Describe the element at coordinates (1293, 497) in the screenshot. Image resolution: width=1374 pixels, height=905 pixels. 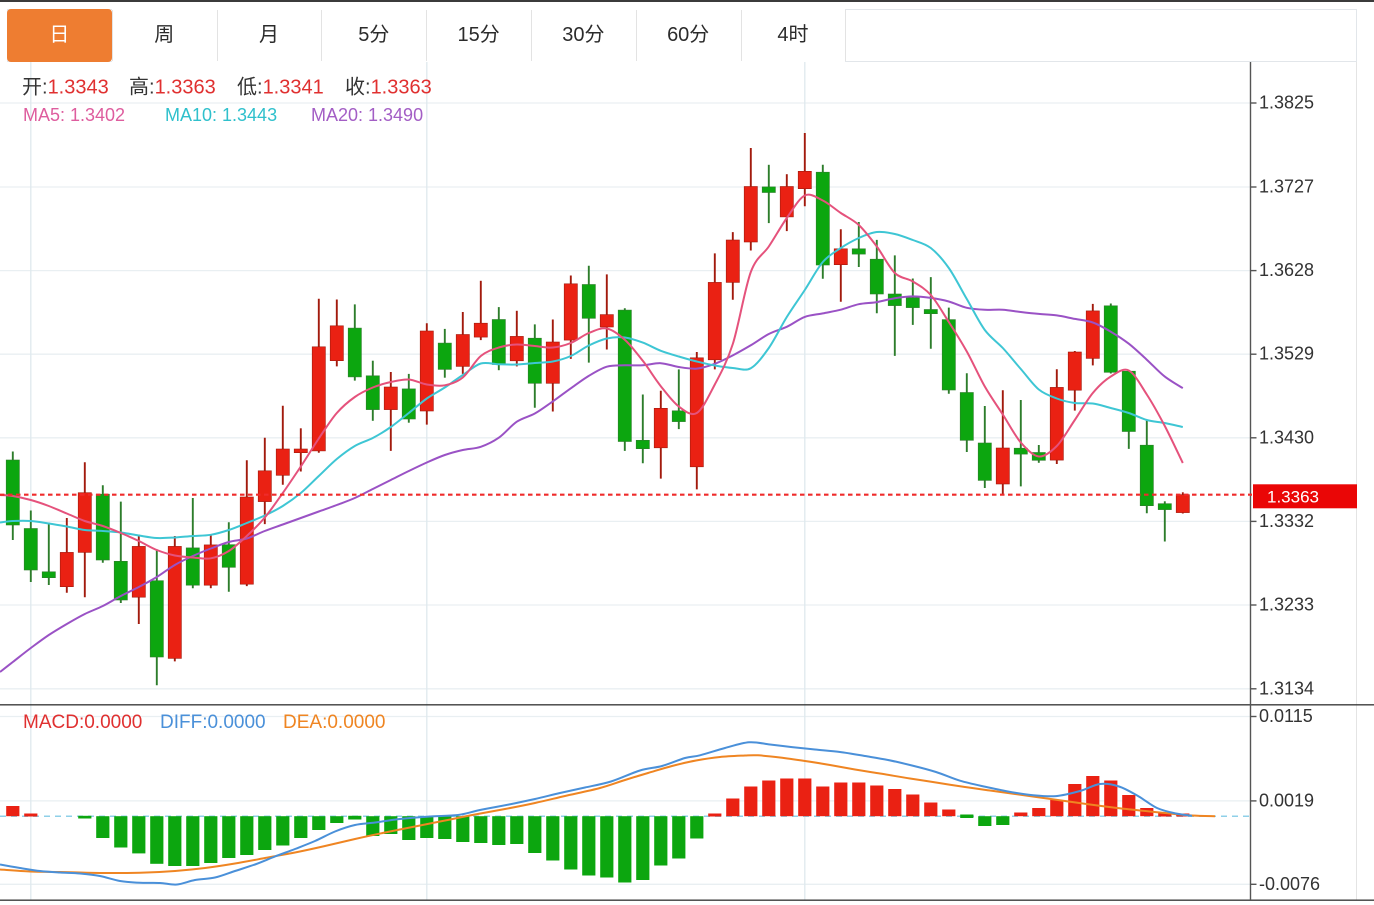
I see `svg-text: 1.3363` at that location.